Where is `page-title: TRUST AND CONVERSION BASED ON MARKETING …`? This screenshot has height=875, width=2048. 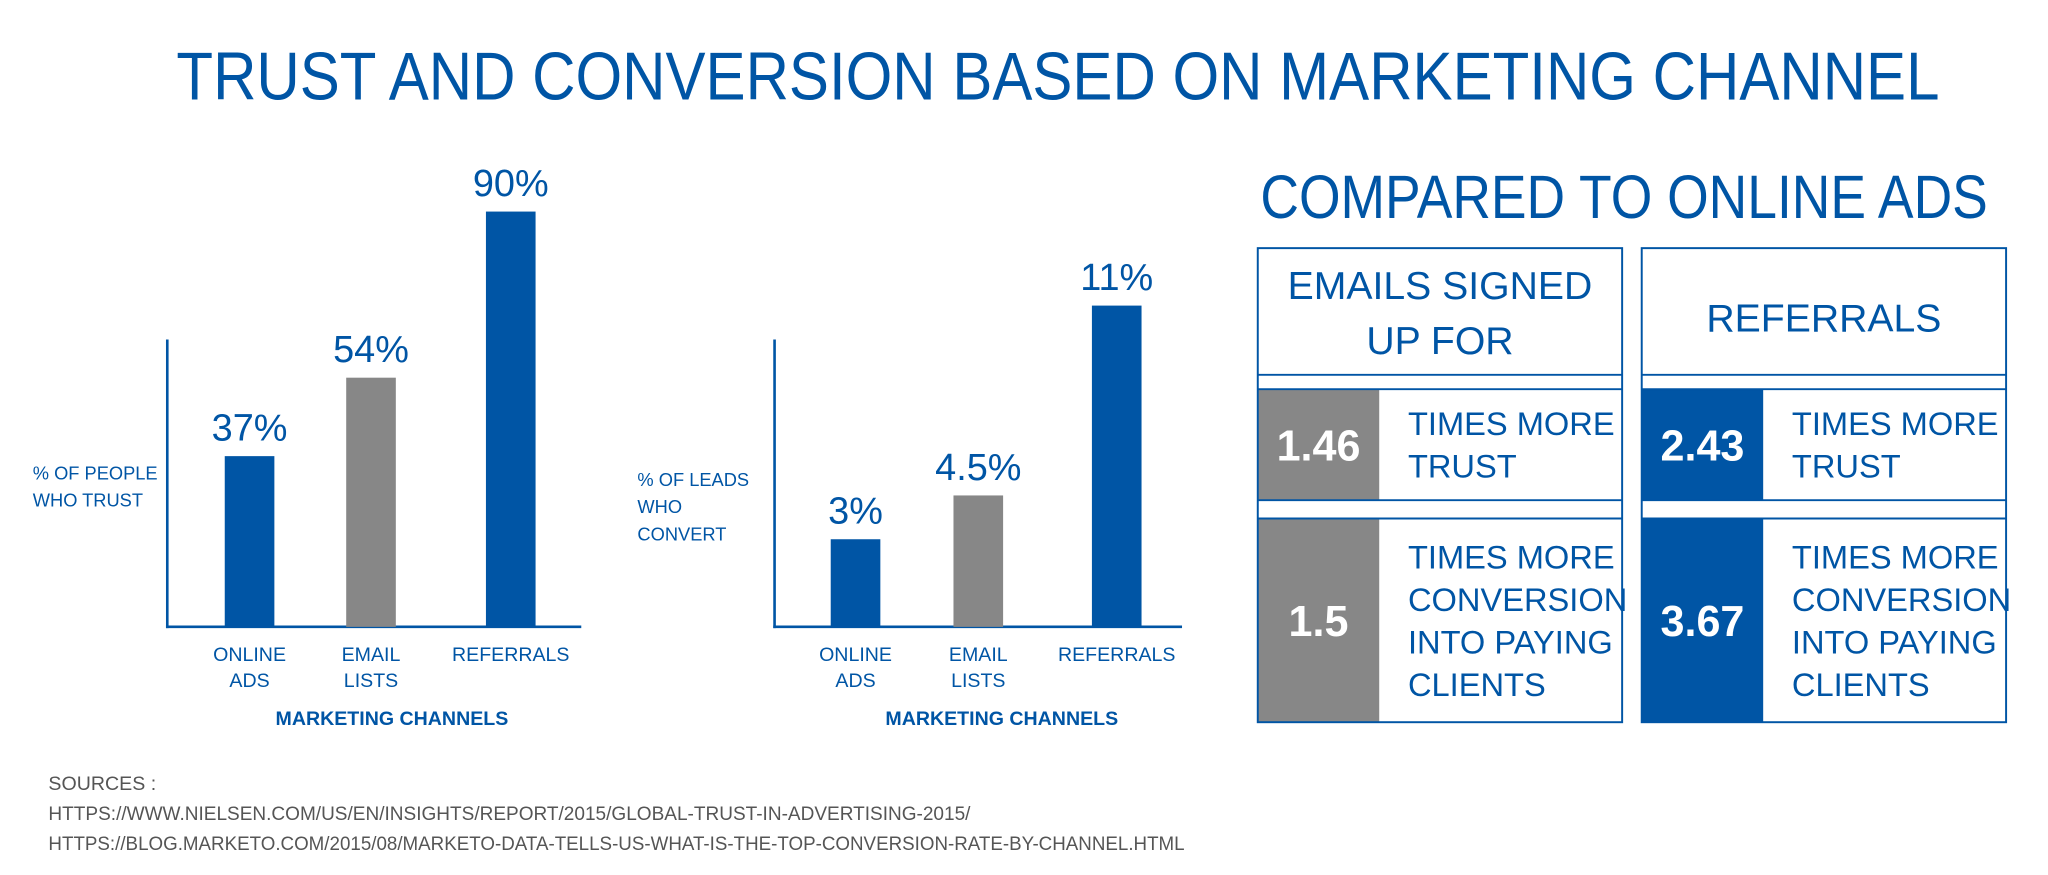 page-title: TRUST AND CONVERSION BASED ON MARKETING … is located at coordinates (1057, 76).